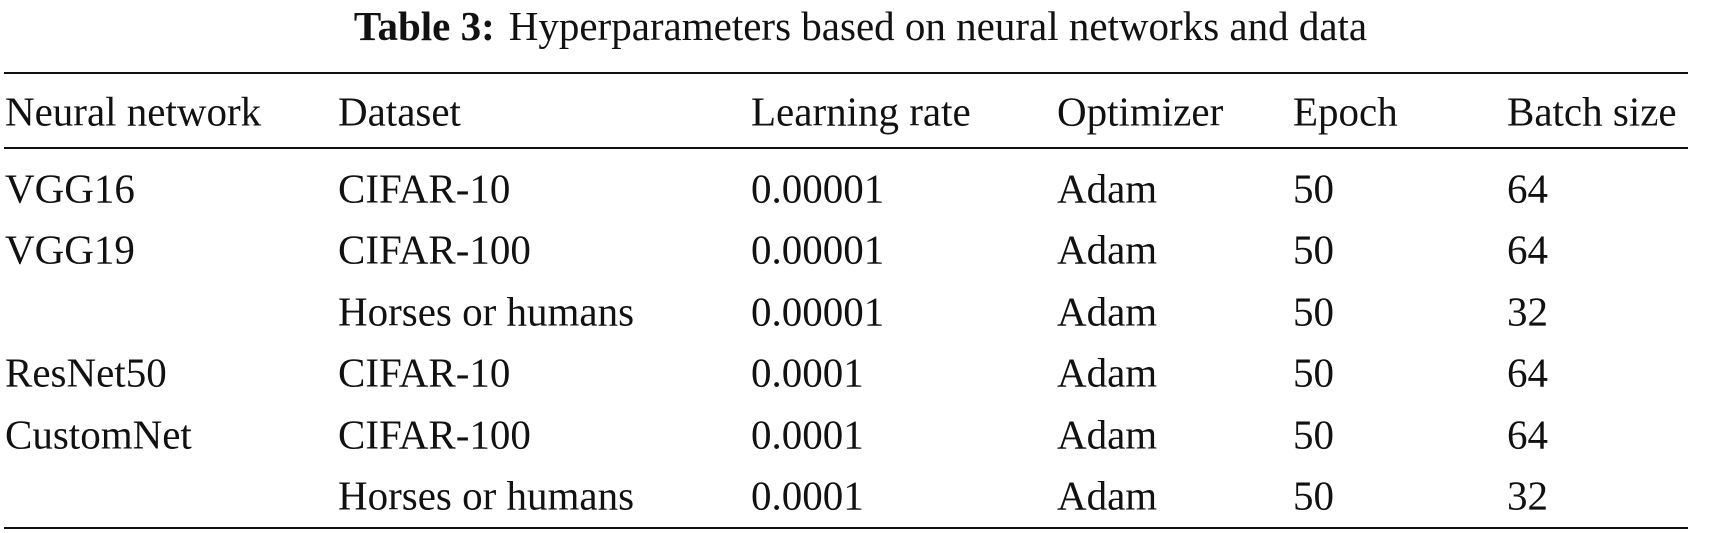  Describe the element at coordinates (846, 528) in the screenshot. I see `bottom-rule` at that location.